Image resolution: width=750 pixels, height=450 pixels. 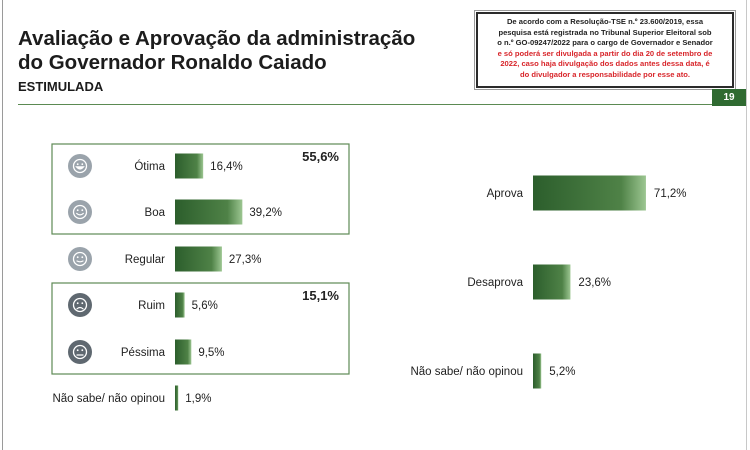 What do you see at coordinates (320, 156) in the screenshot?
I see `group-total-label-1: 55,6%` at bounding box center [320, 156].